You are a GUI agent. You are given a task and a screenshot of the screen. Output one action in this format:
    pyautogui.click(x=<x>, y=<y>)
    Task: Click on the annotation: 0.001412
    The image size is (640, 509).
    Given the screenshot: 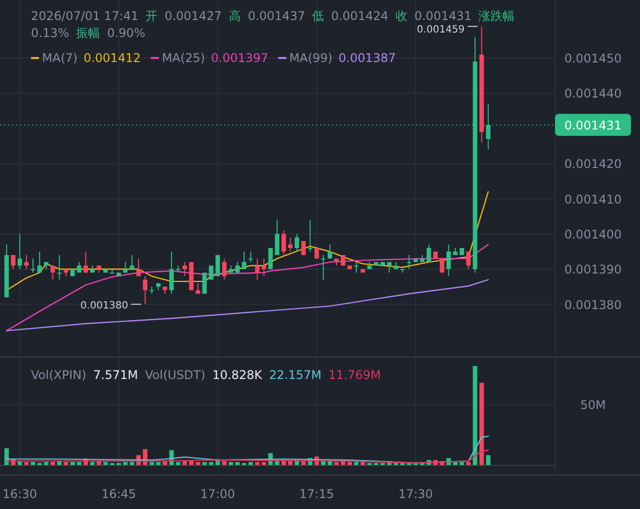 What is the action you would take?
    pyautogui.click(x=112, y=58)
    